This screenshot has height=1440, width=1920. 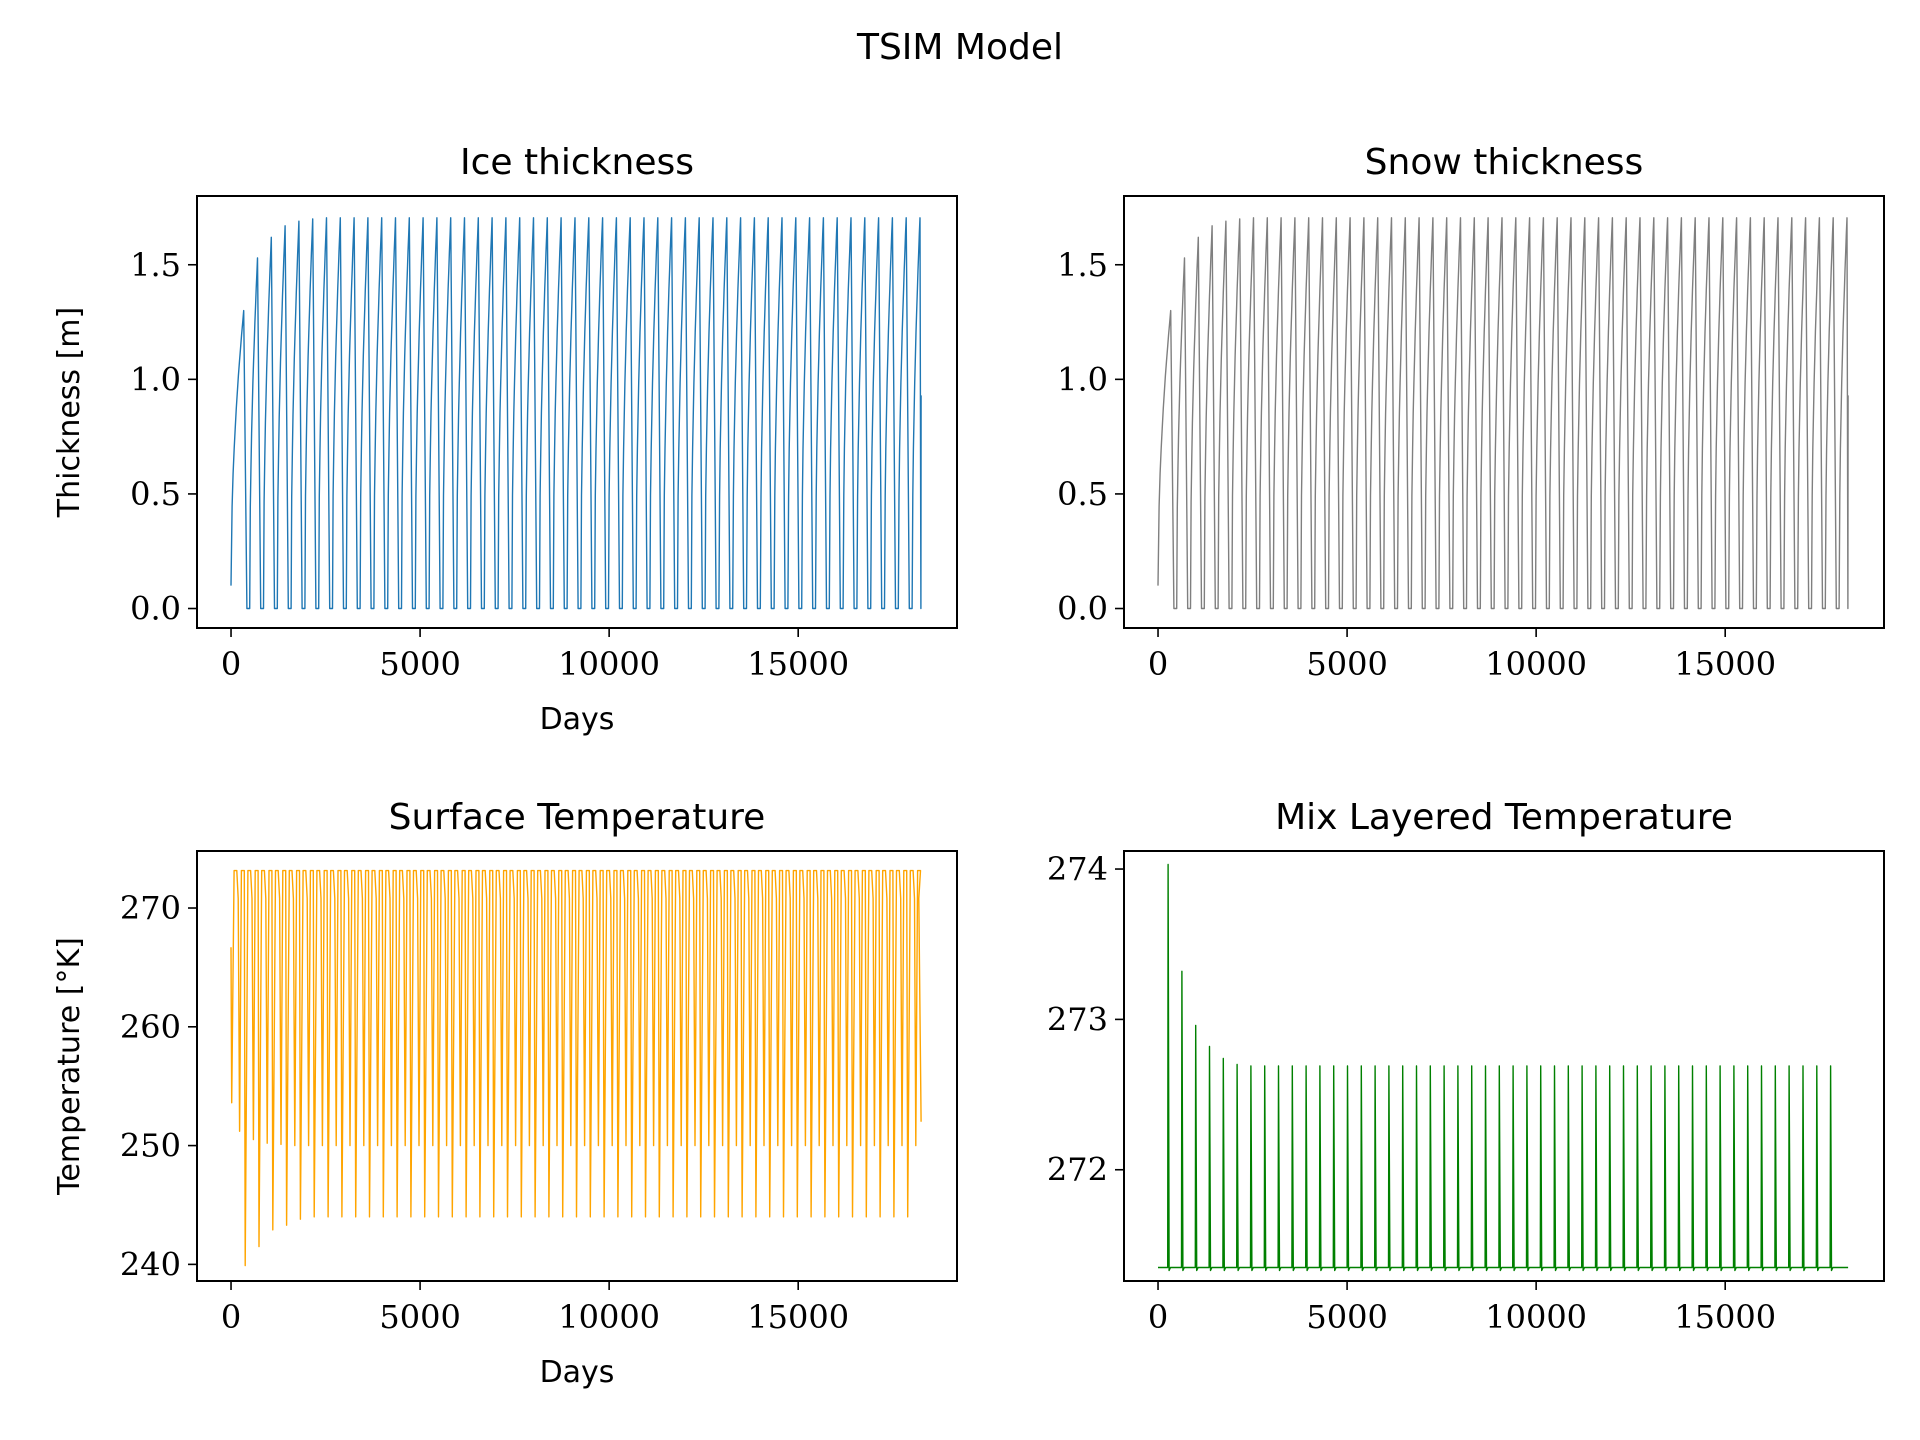 I want to click on y-axis-label: Temperature [°K], so click(x=69, y=1066).